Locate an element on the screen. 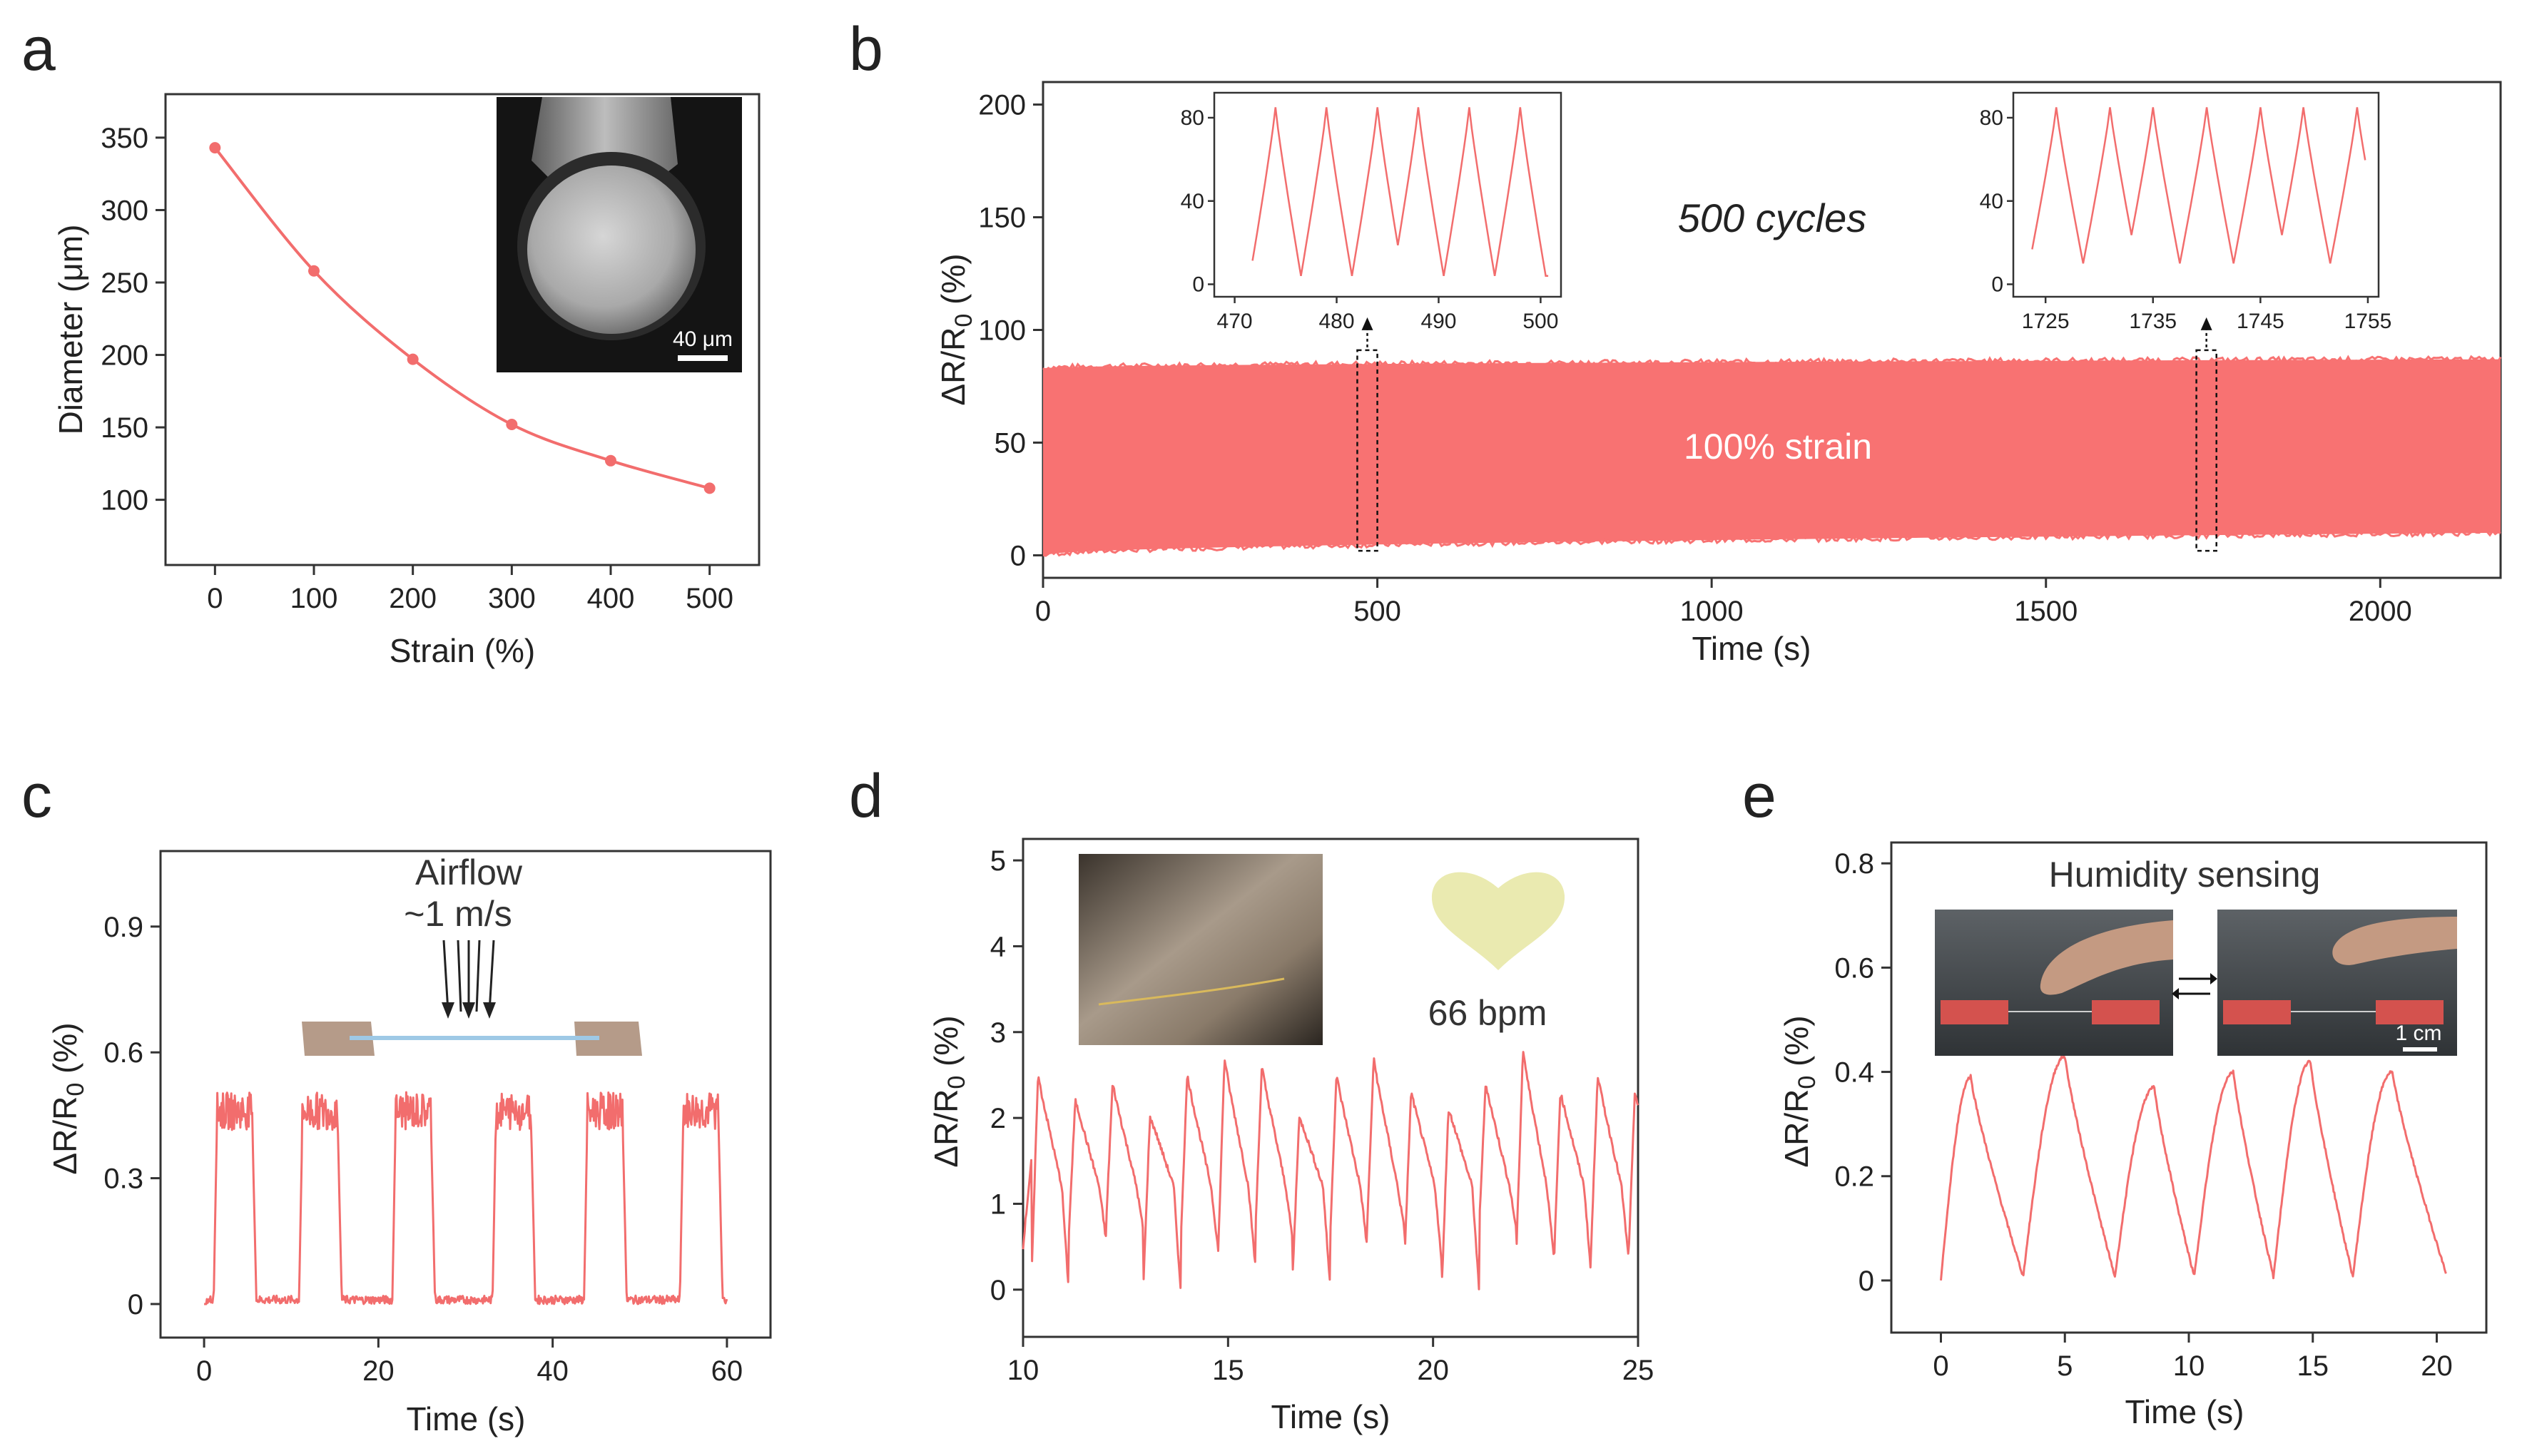 This screenshot has width=2522, height=1456. panel-b-letter: b is located at coordinates (866, 49).